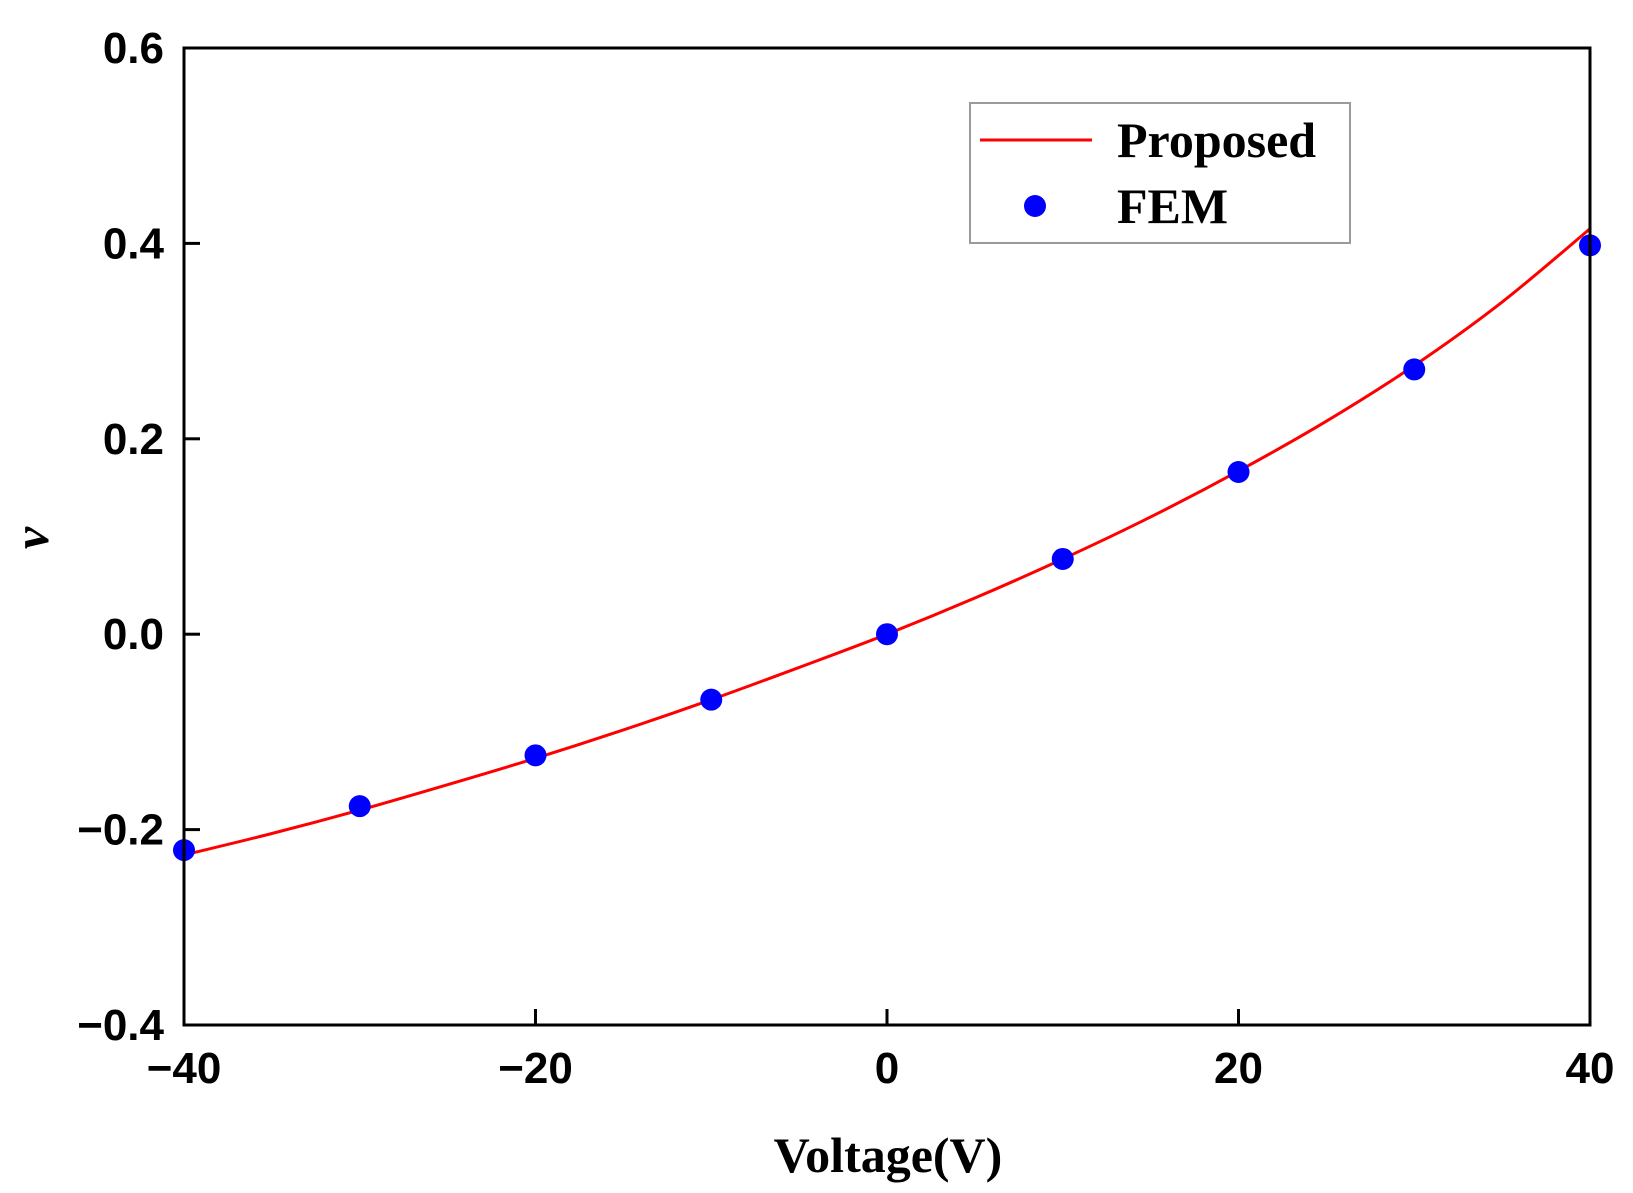  What do you see at coordinates (133, 439) in the screenshot?
I see `y-tick-label: 0.2` at bounding box center [133, 439].